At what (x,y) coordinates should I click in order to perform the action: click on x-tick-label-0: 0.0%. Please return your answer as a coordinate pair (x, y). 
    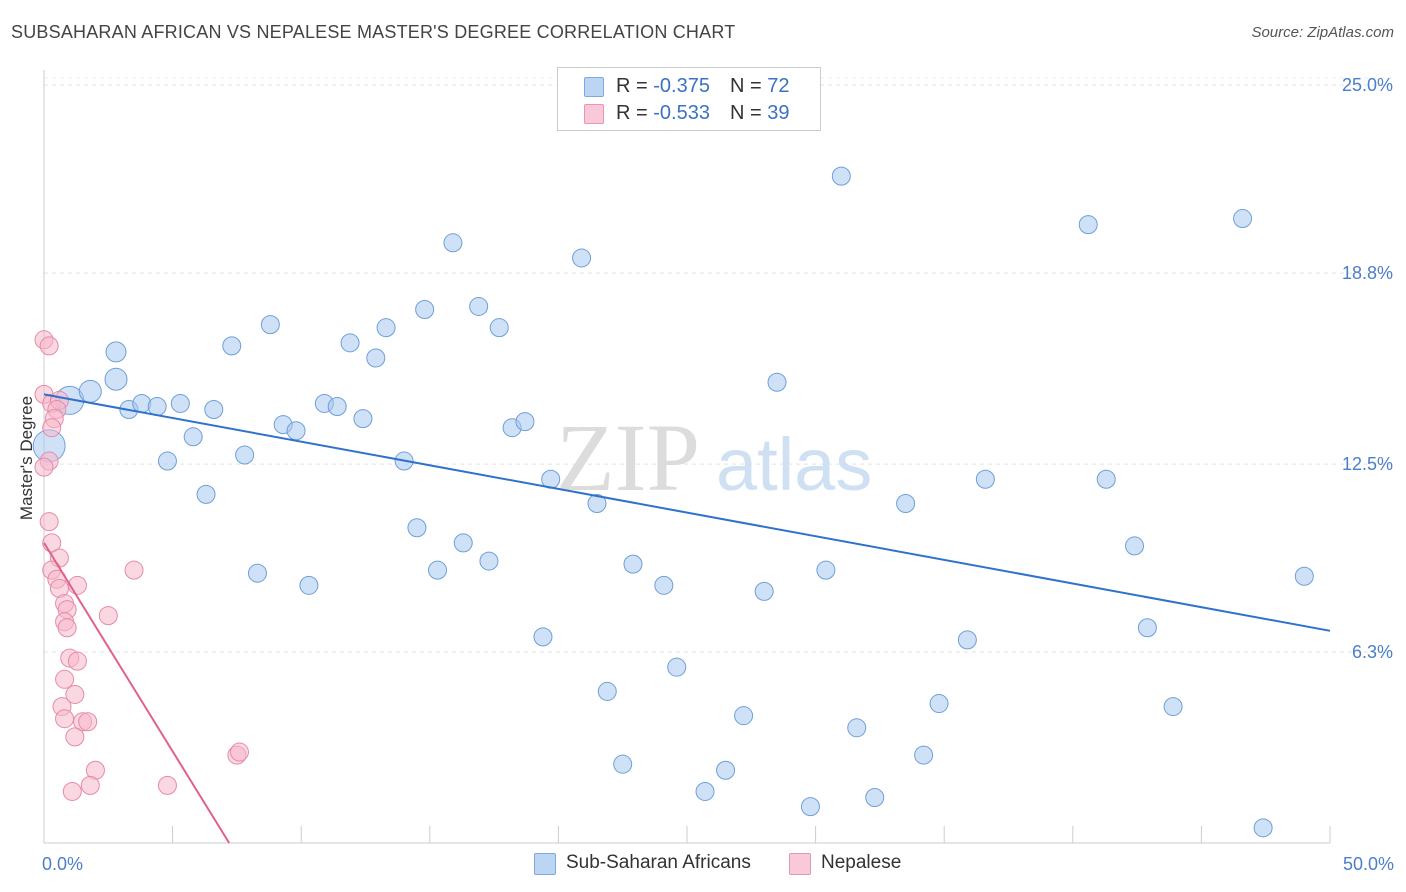
    Looking at the image, I should click on (62, 864).